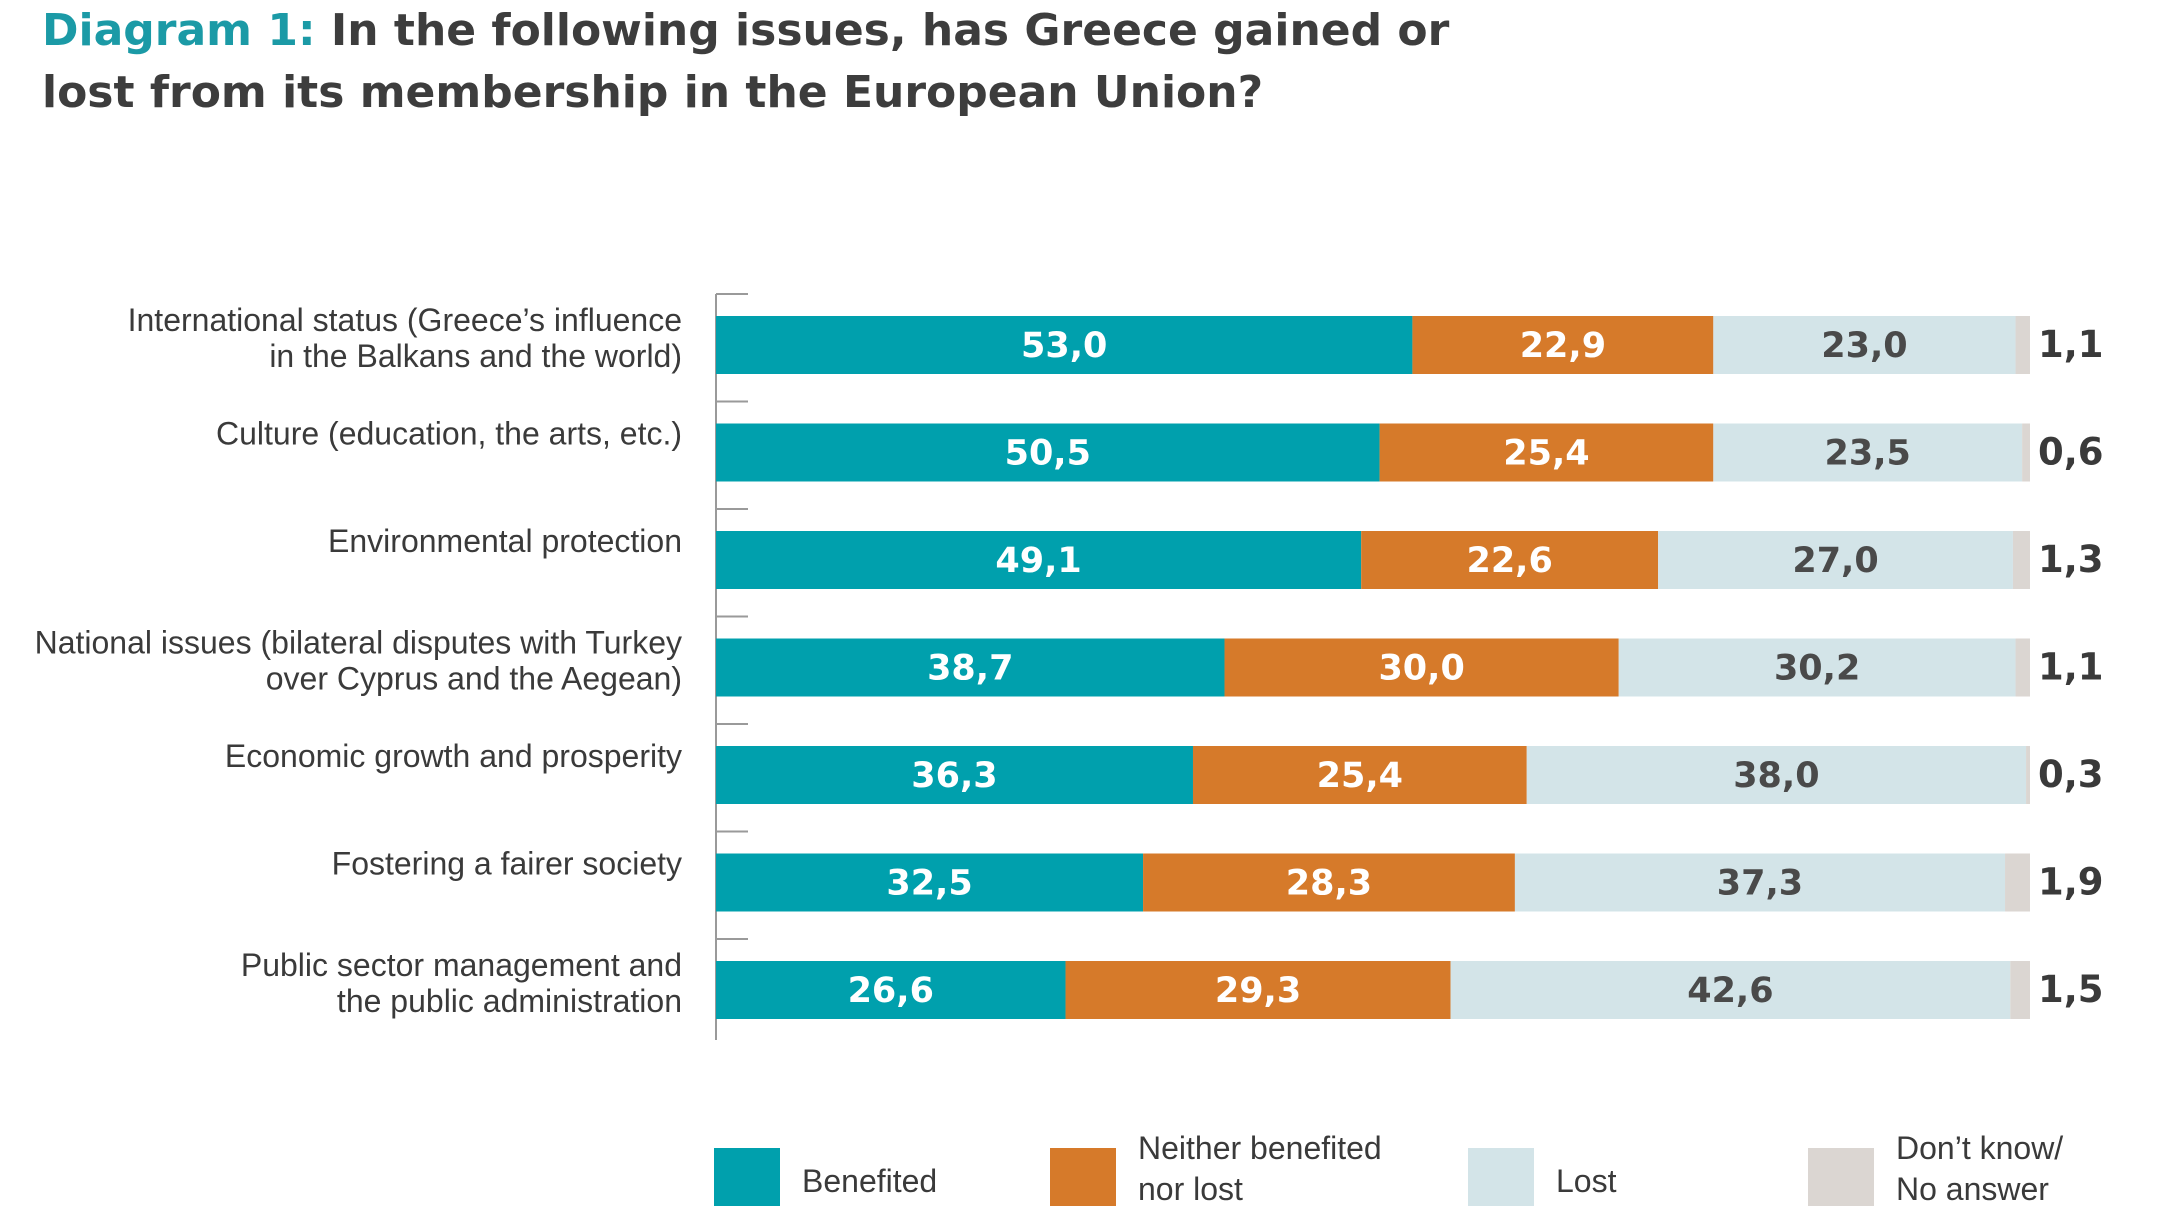 This screenshot has height=1206, width=2164. I want to click on category-label: International status (Greece’s influence, so click(405, 320).